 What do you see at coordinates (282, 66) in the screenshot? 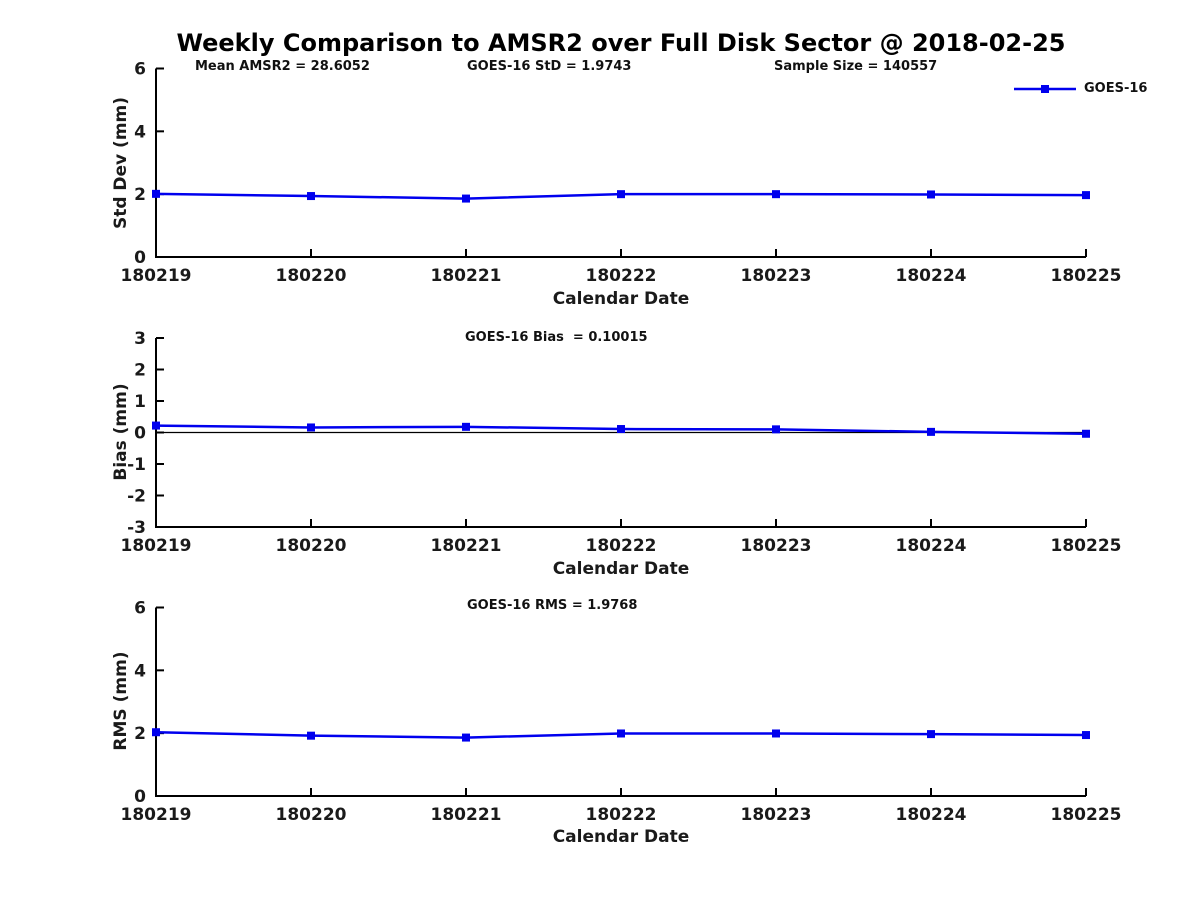
I see `stat-mean-amsr2: Mean AMSR2 = 28.6052` at bounding box center [282, 66].